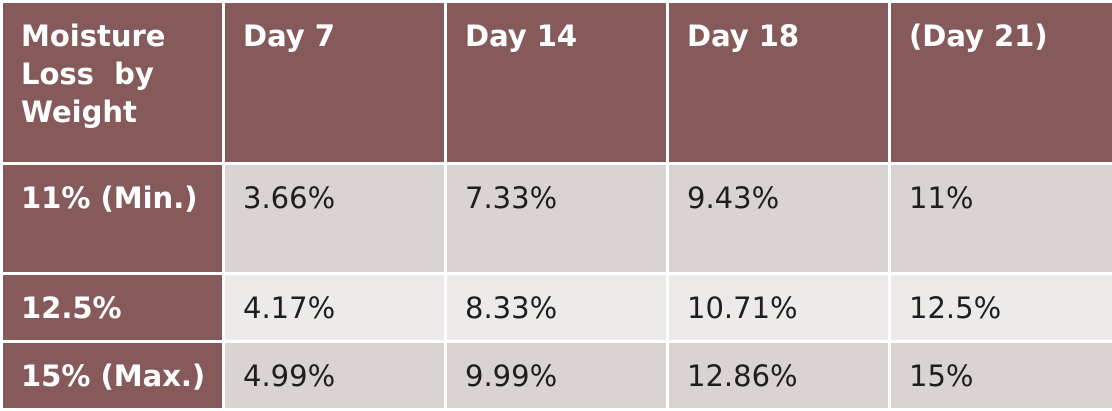 The width and height of the screenshot is (1112, 411). I want to click on data-cell: 10.71%, so click(779, 308).